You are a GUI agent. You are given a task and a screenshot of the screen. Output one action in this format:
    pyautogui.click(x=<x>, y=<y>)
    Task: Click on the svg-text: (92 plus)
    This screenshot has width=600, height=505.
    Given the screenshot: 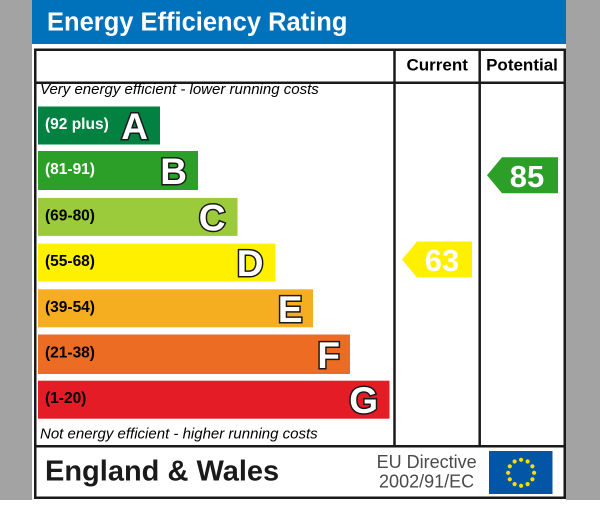 What is the action you would take?
    pyautogui.click(x=77, y=124)
    